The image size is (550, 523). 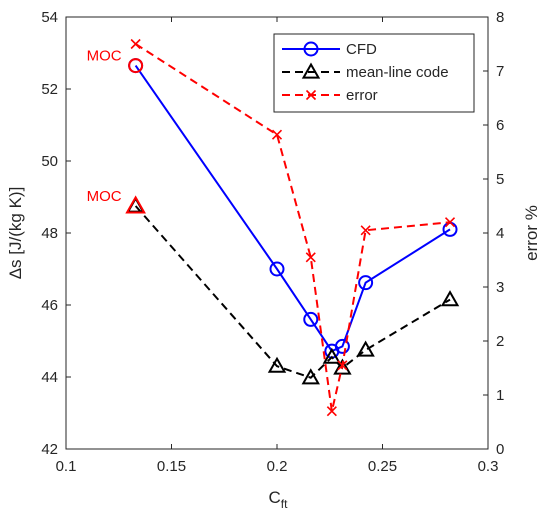 I want to click on legend-label: mean-line code, so click(x=397, y=72).